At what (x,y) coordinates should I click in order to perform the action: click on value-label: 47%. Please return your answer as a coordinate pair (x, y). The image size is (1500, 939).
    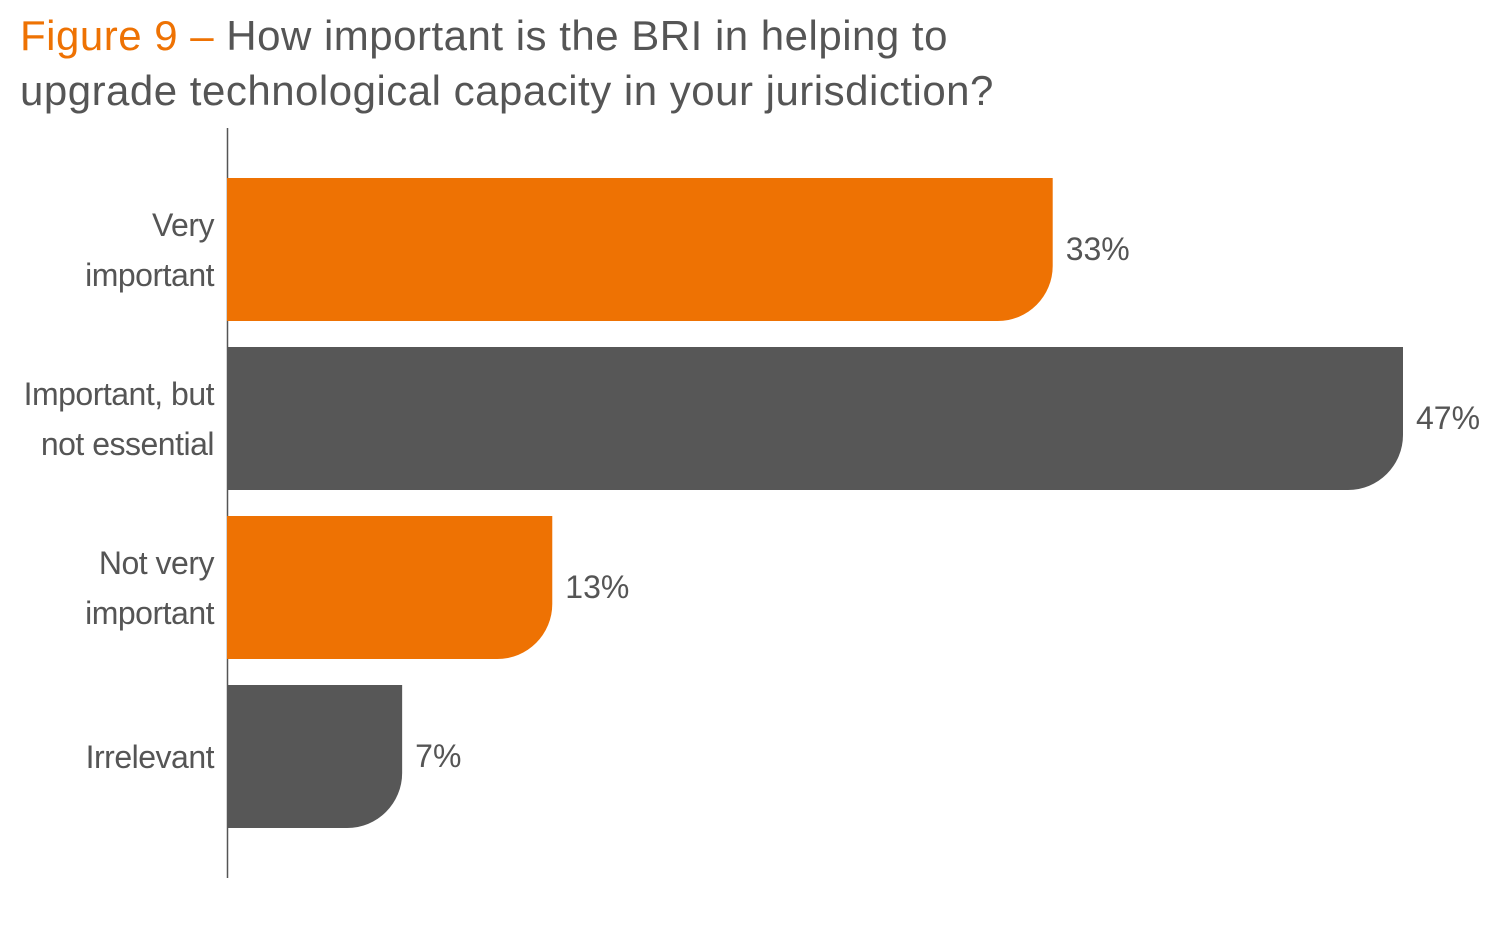
    Looking at the image, I should click on (1448, 418).